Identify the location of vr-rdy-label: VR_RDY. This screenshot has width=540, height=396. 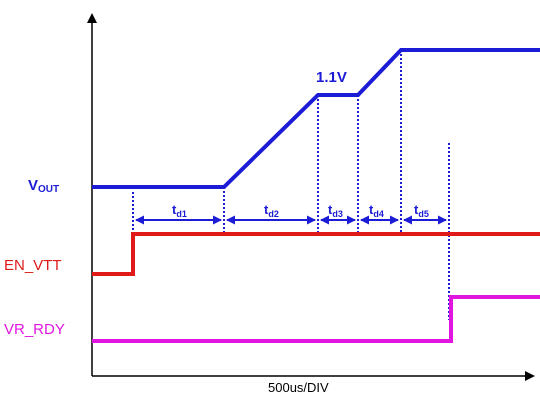
(34, 329).